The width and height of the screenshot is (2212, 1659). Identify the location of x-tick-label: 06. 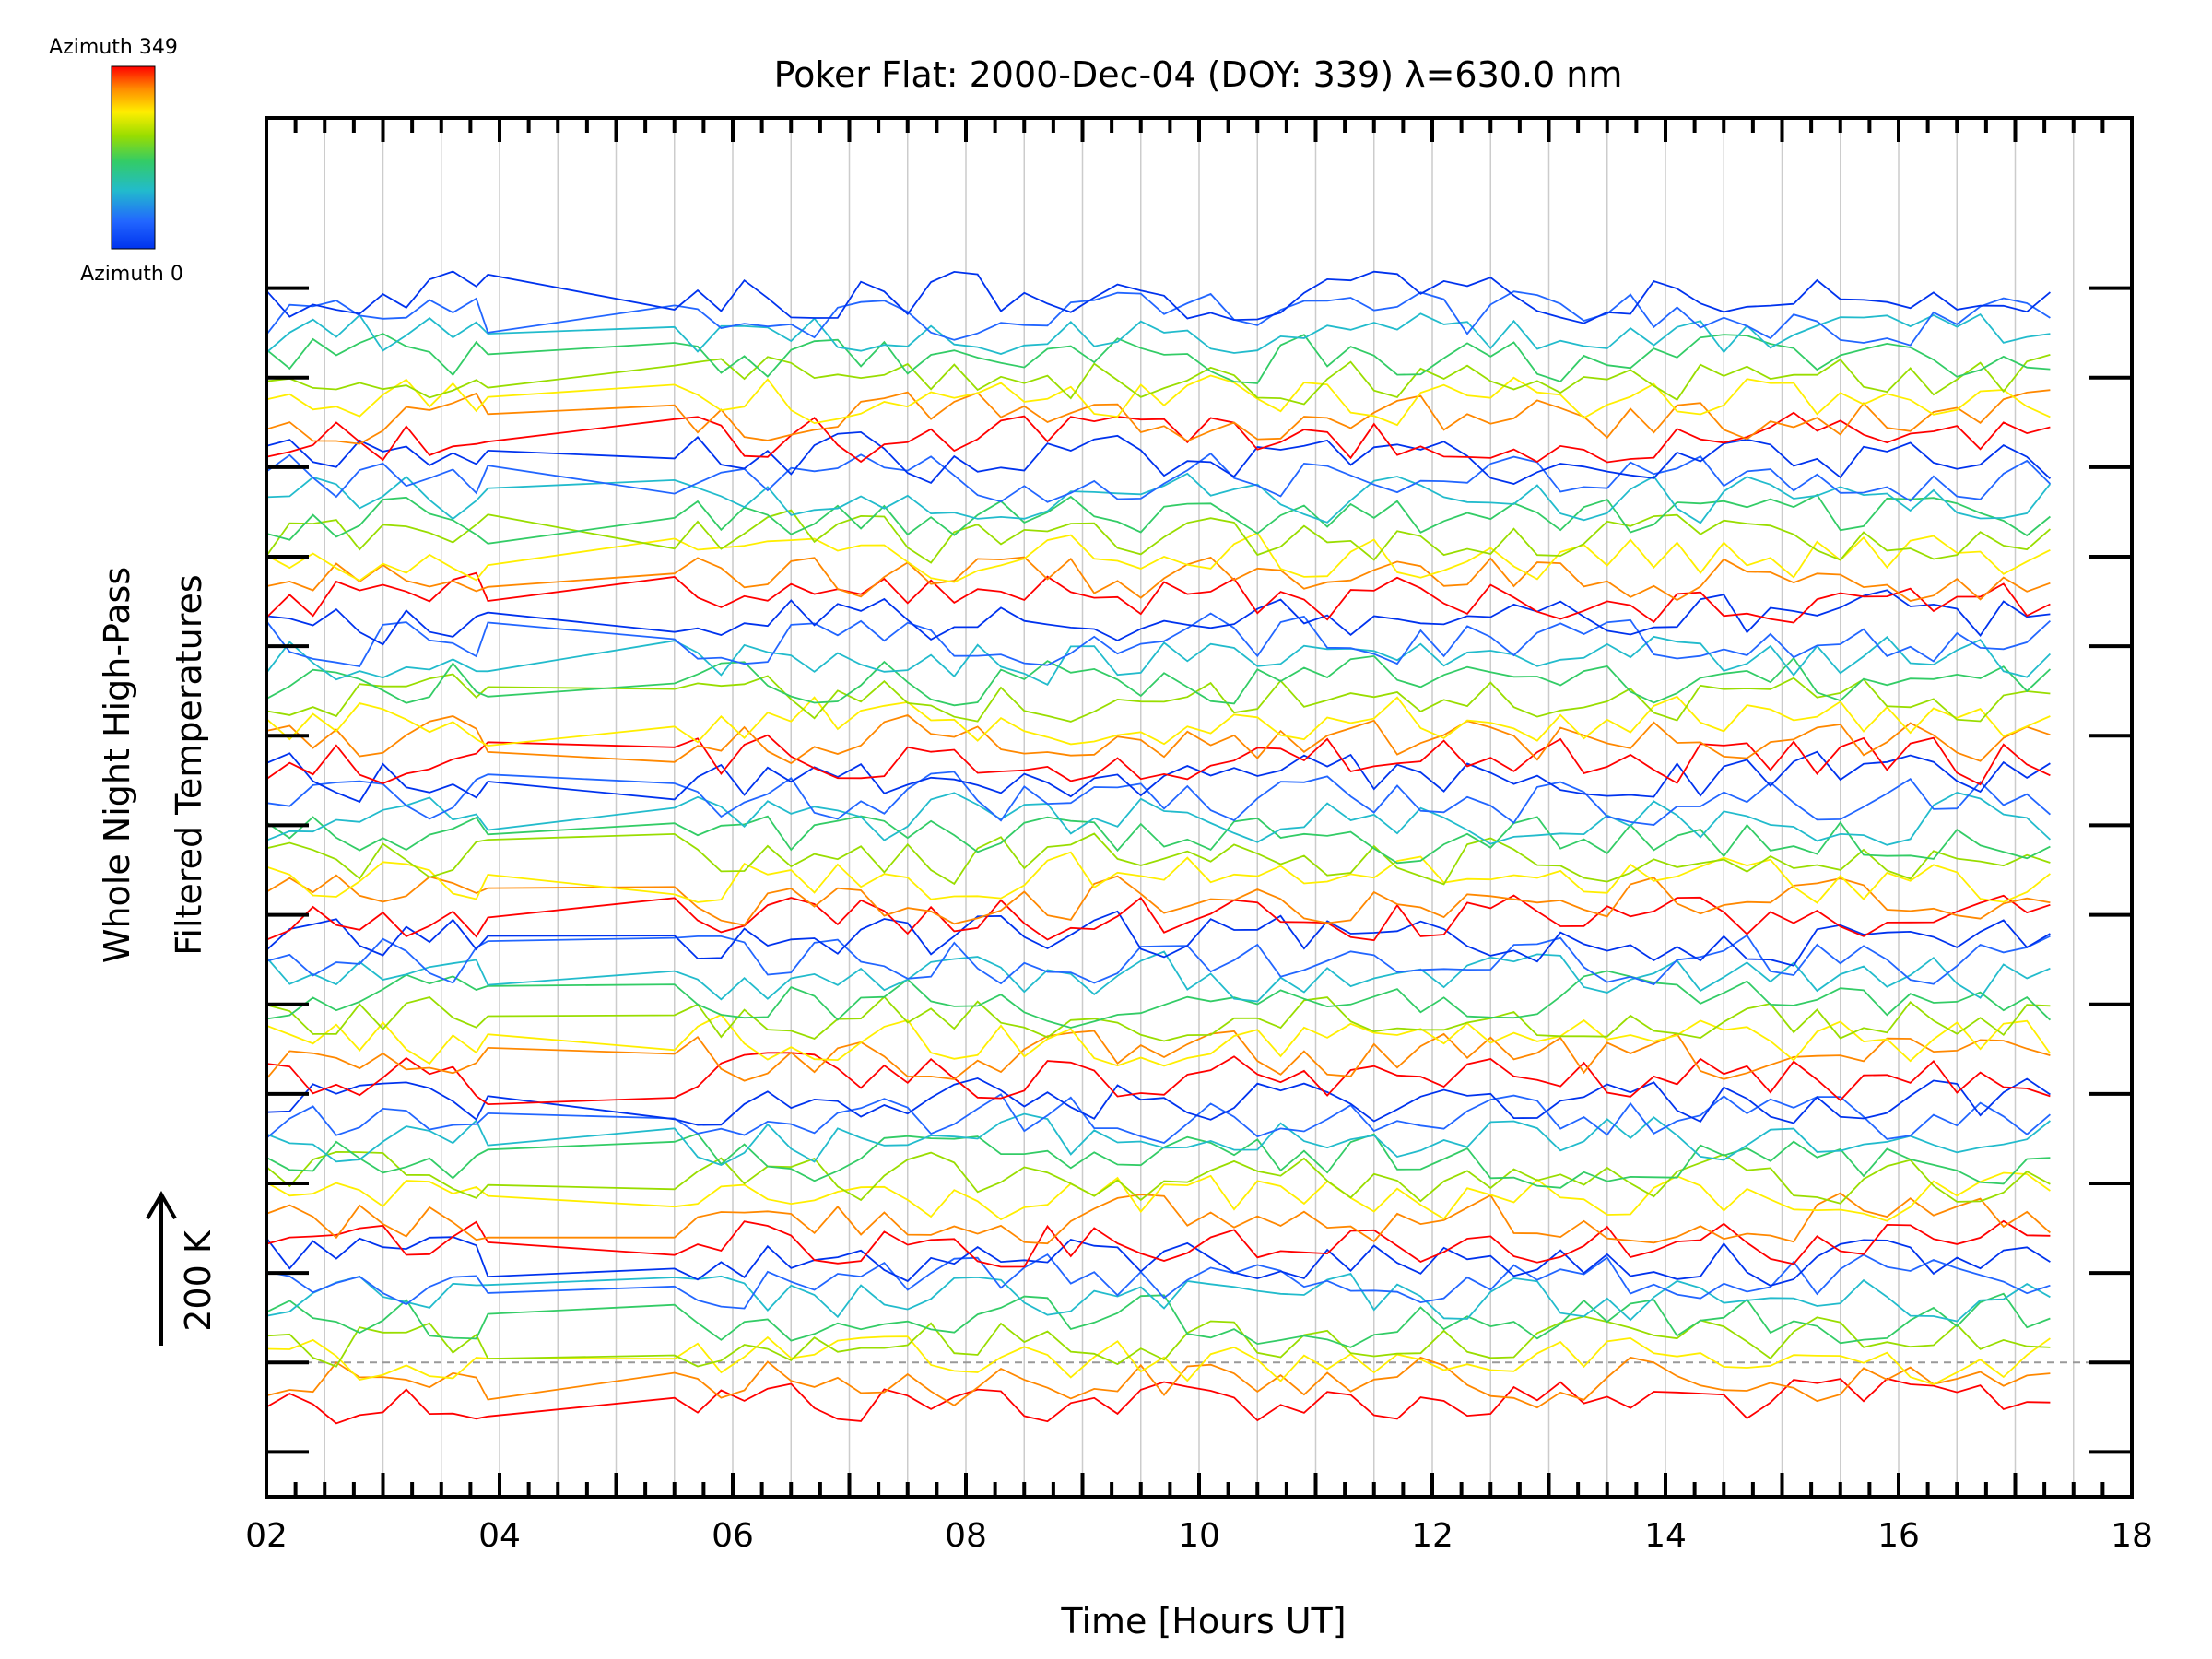
(733, 1536).